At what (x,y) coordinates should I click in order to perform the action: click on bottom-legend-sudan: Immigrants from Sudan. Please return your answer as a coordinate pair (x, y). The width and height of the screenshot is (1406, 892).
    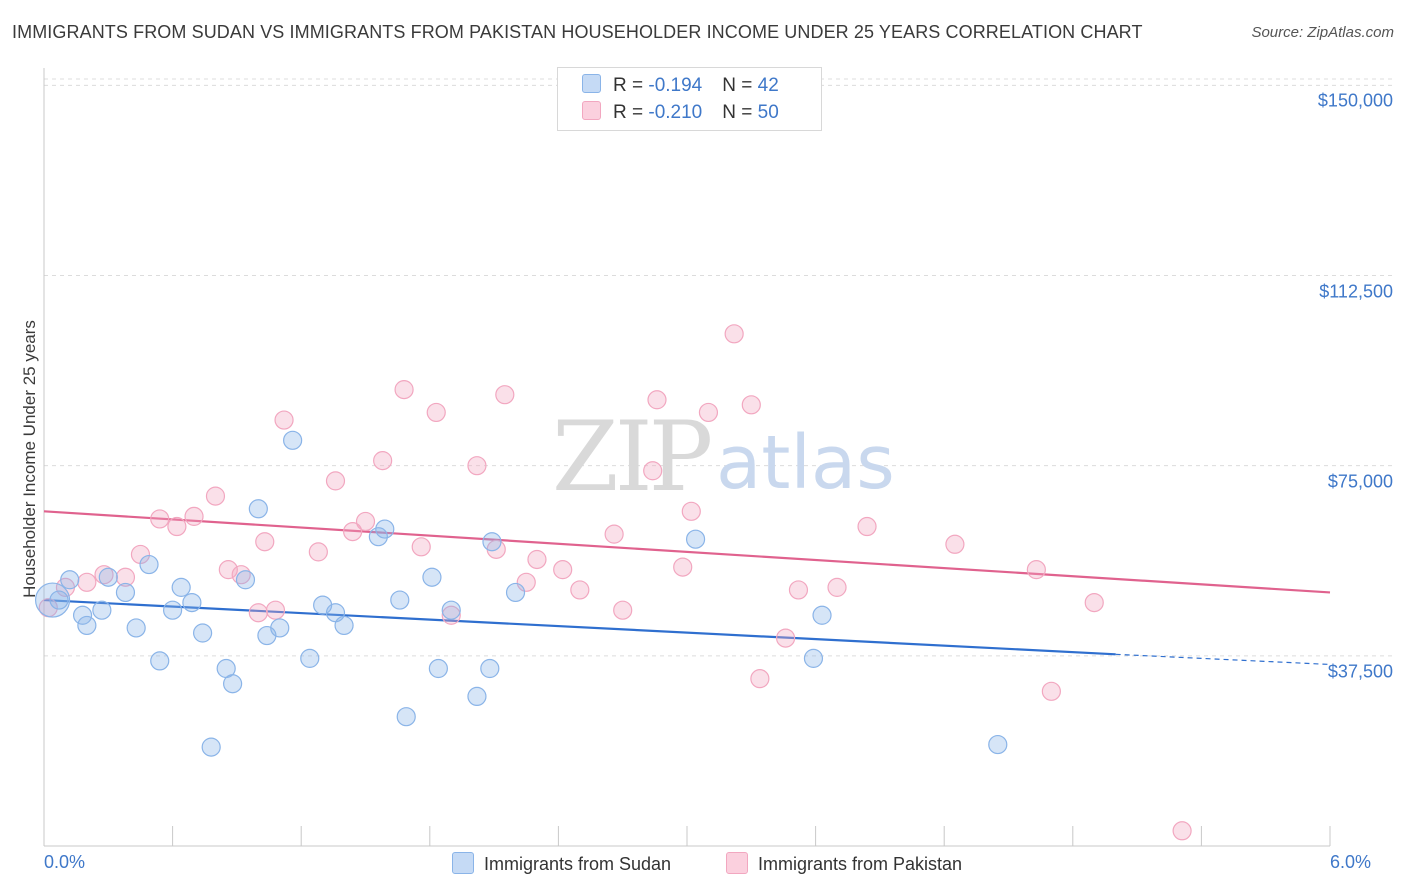
    Looking at the image, I should click on (561, 863).